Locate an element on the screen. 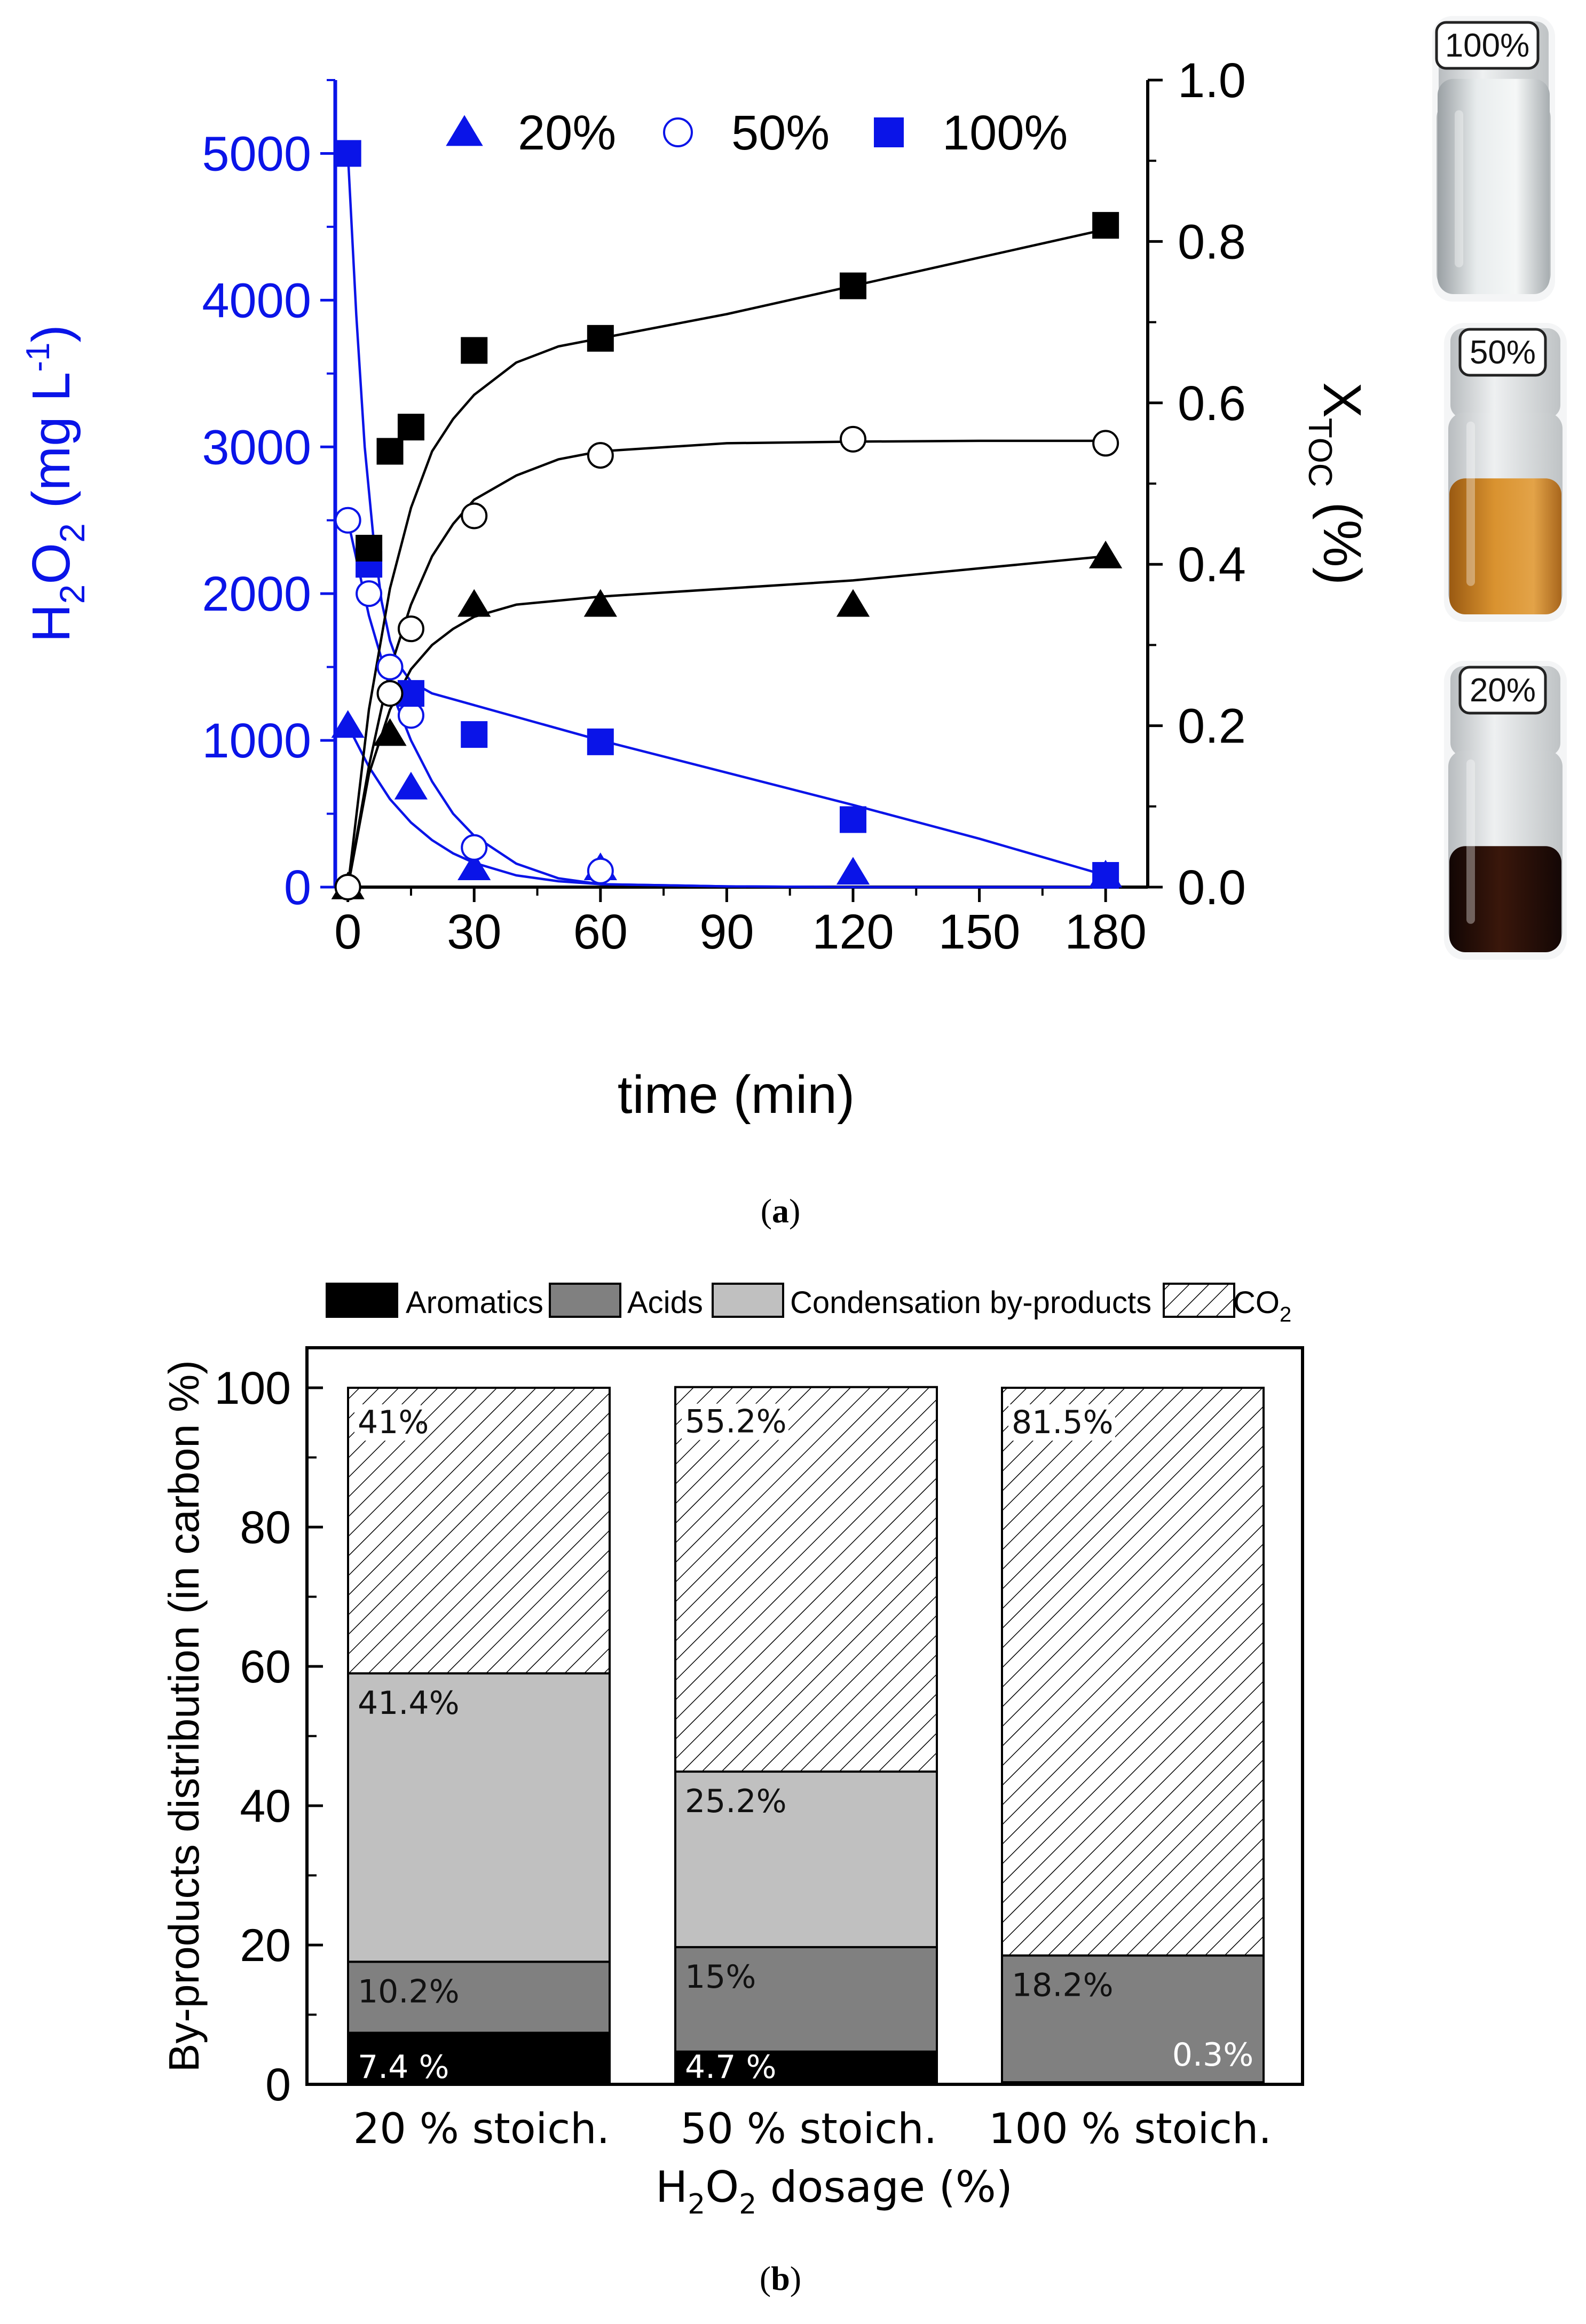 The image size is (1586, 2324). panel-b-caption: (b) is located at coordinates (780, 2278).